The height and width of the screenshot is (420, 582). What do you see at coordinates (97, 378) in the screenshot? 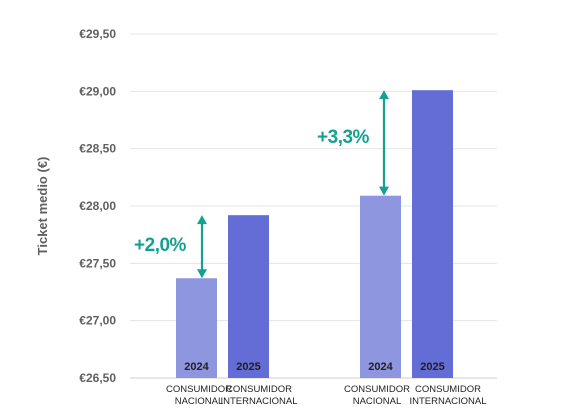
I see `y-tick-label: €26,50` at bounding box center [97, 378].